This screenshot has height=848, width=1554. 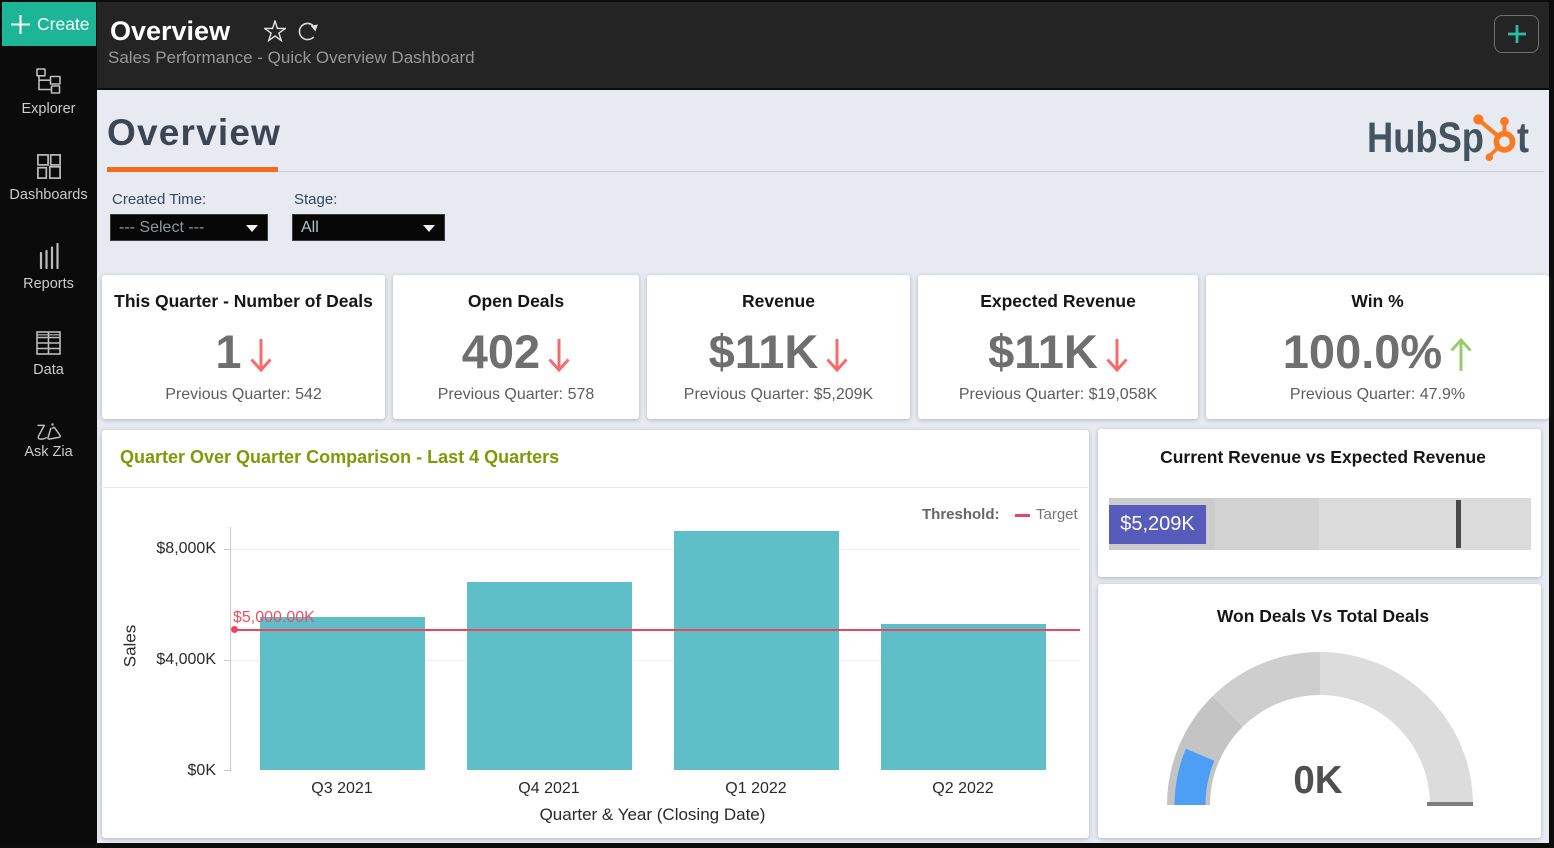 I want to click on svg-text: HubSp, so click(x=1425, y=138).